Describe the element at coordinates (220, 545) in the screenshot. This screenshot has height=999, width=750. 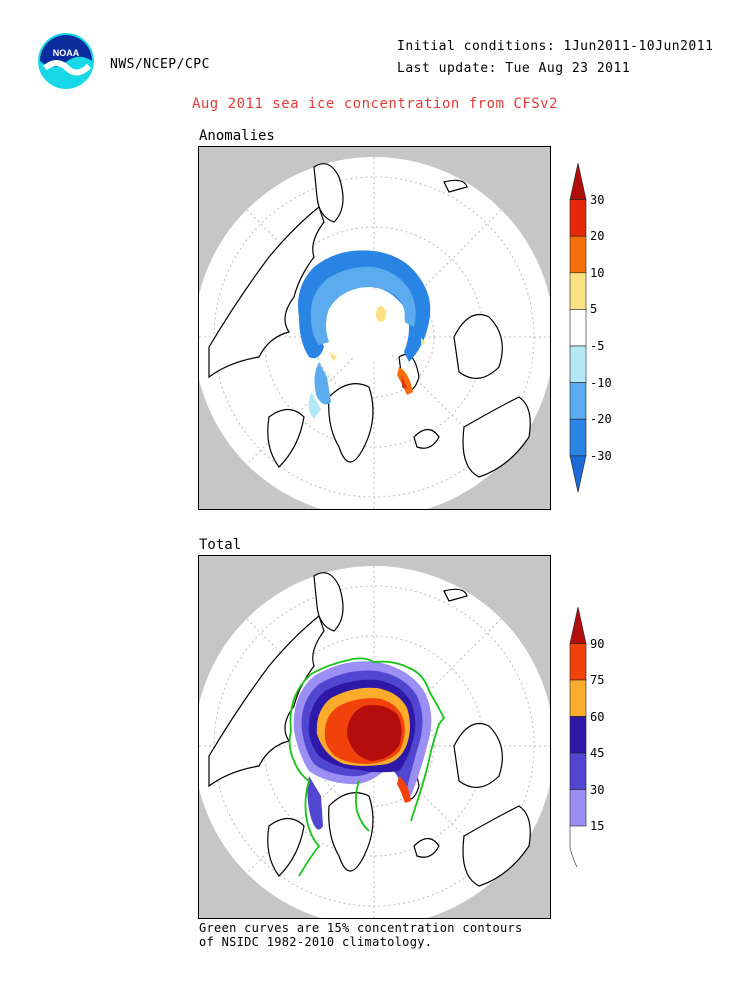
I see `total-label: Total` at that location.